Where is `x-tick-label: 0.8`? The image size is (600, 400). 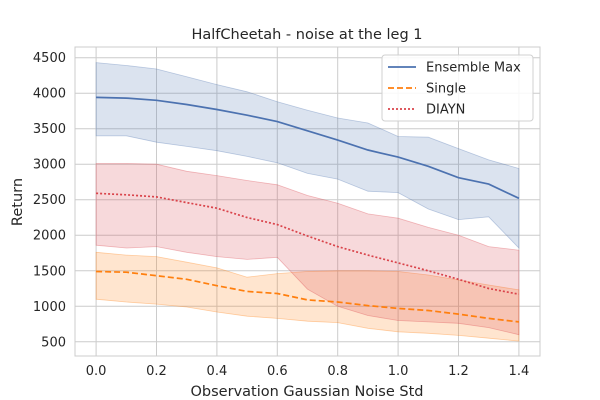
x-tick-label: 0.8 is located at coordinates (337, 371).